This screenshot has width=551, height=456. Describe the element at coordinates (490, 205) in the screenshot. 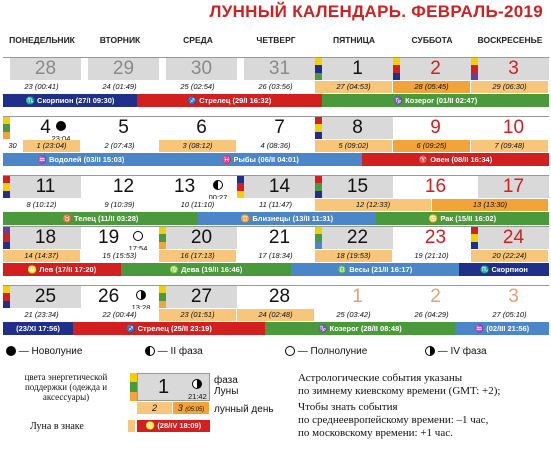

I see `lunar-day: 13 (13:30)` at that location.